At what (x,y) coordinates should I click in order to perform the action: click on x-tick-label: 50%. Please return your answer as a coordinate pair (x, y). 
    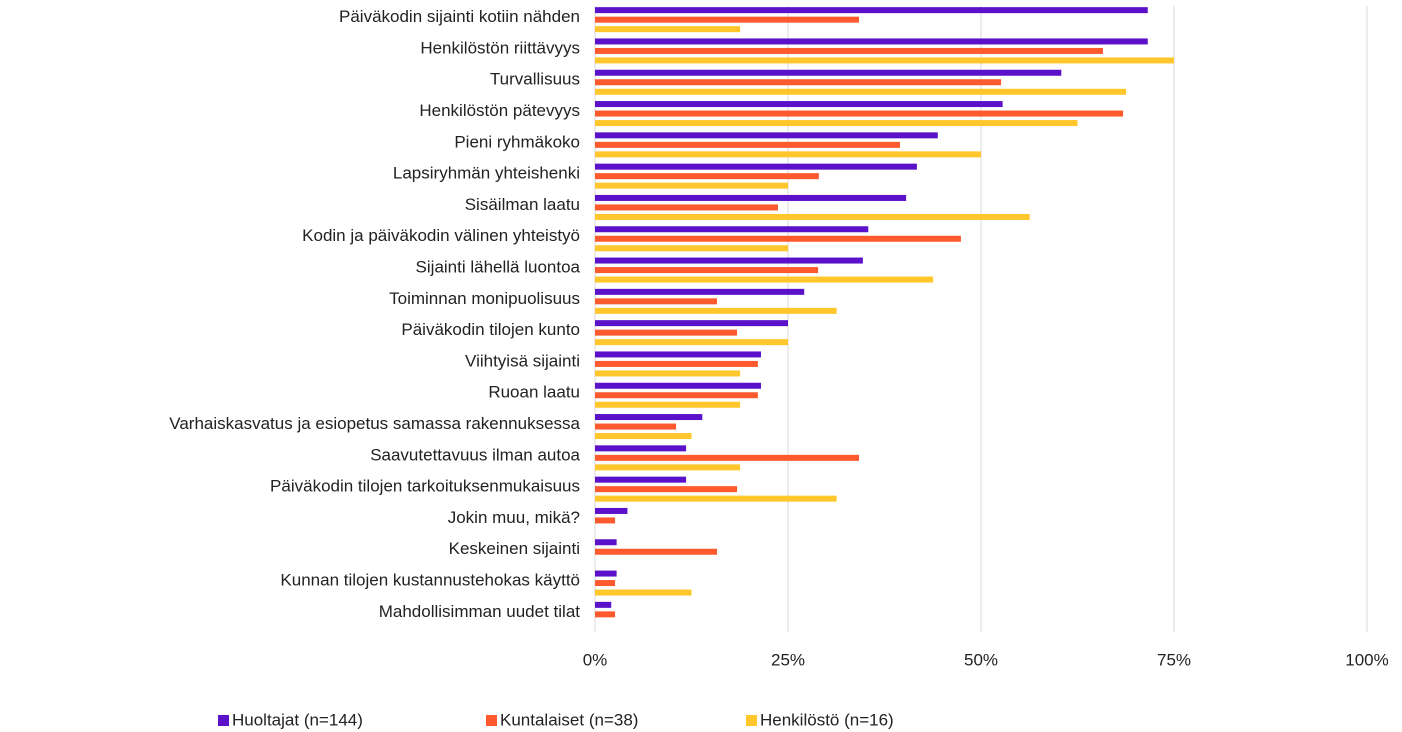
    Looking at the image, I should click on (981, 659).